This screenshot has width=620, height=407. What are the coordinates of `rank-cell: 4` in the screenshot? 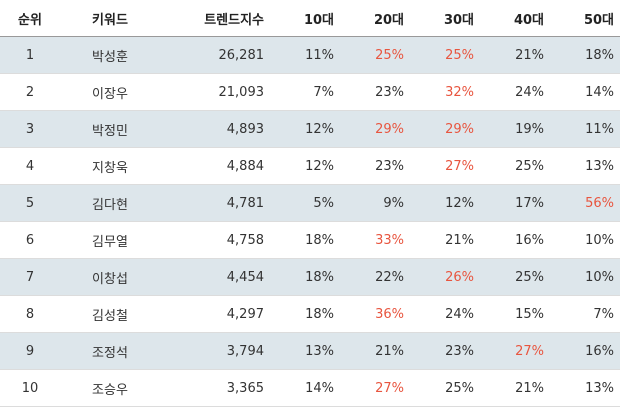 It's located at (30, 166).